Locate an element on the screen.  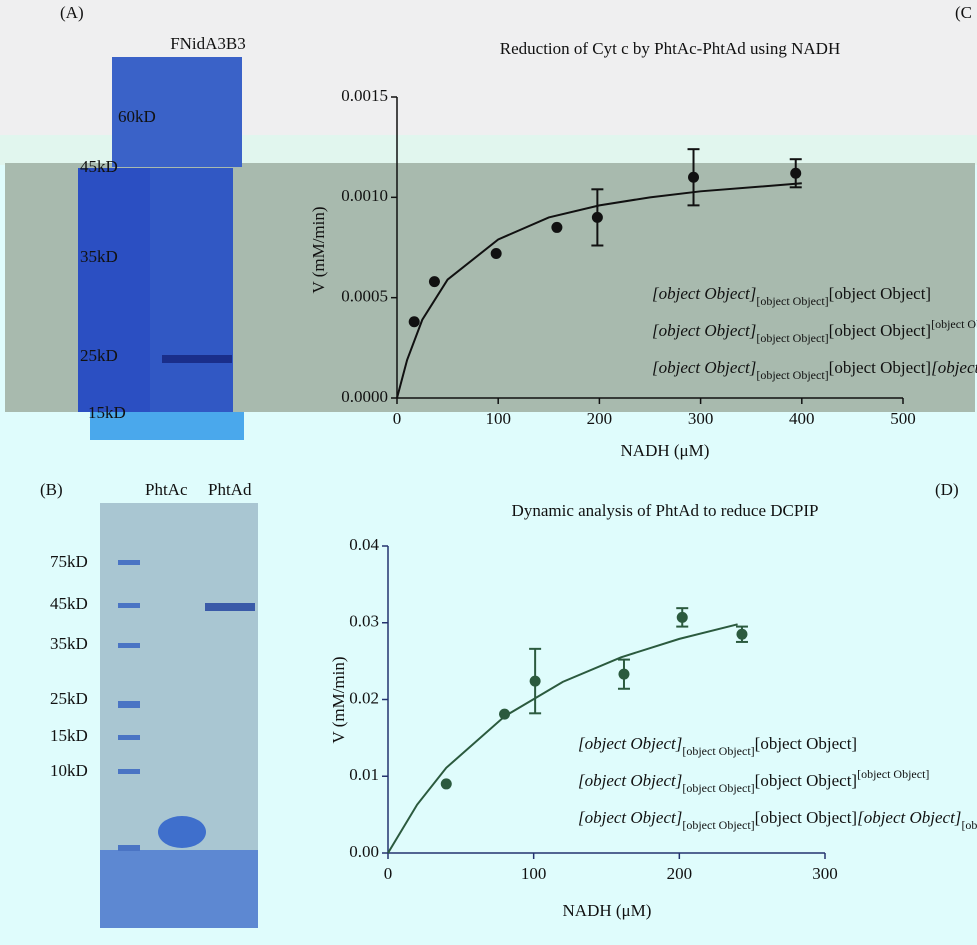
y-tick-label: 0.02 is located at coordinates (364, 697).